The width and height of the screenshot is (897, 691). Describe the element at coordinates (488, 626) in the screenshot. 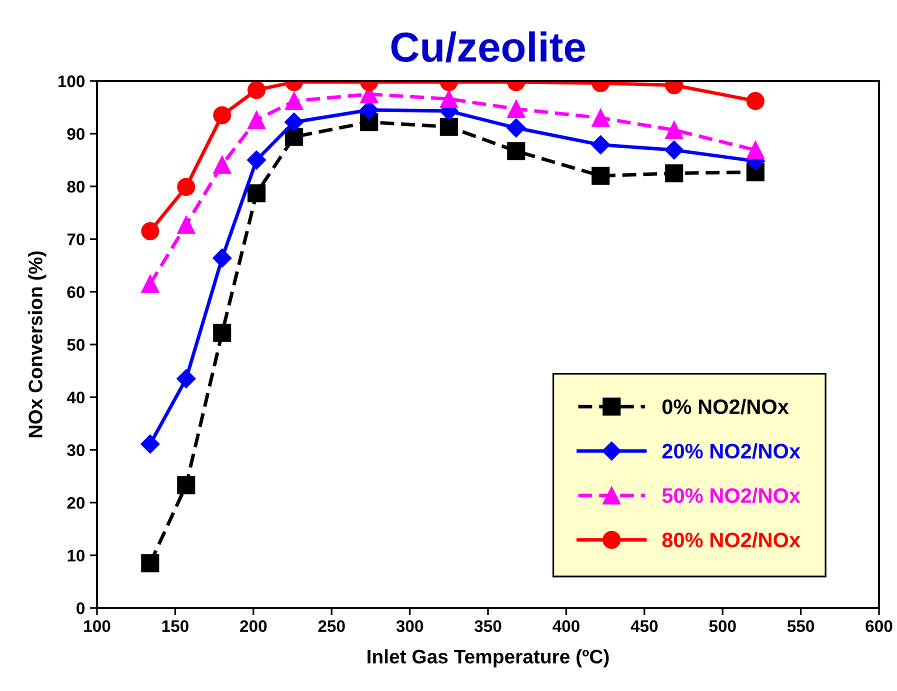

I see `x-tick-label: 350` at that location.